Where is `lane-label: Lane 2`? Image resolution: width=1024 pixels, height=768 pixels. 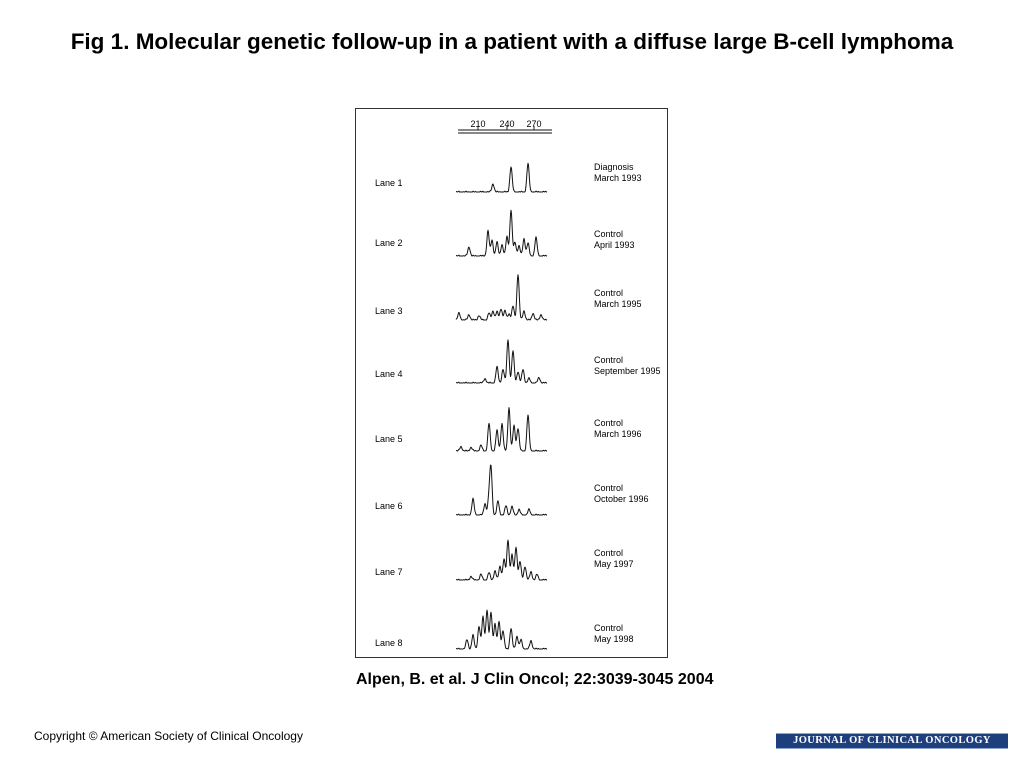 lane-label: Lane 2 is located at coordinates (389, 243).